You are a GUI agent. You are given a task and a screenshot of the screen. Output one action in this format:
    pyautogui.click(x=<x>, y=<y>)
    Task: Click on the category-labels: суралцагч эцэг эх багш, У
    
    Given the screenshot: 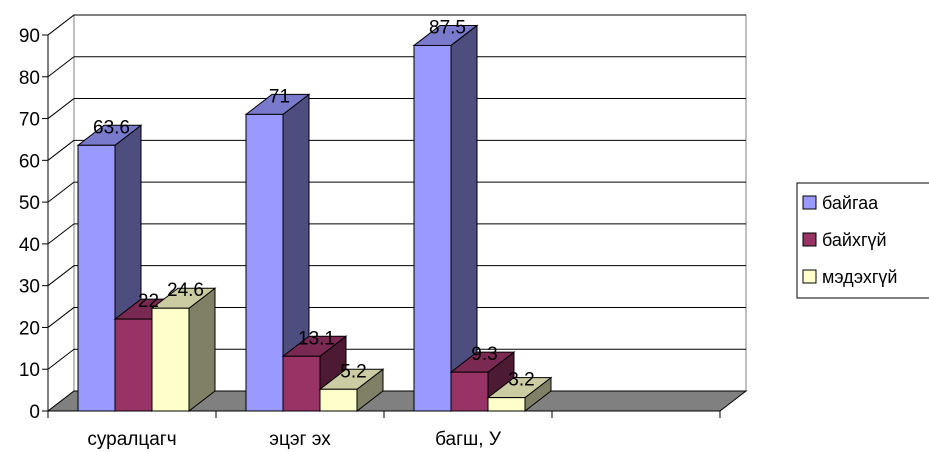 What is the action you would take?
    pyautogui.click(x=294, y=439)
    